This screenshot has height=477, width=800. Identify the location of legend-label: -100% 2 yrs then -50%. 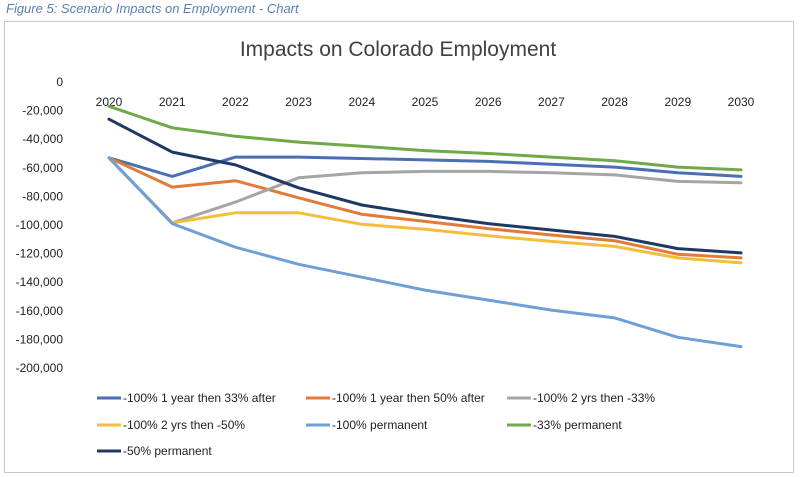
(184, 425).